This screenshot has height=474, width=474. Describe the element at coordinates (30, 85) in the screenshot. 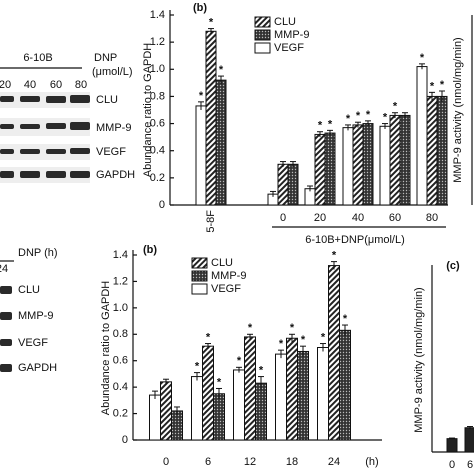

I see `blot-lane: 40` at that location.